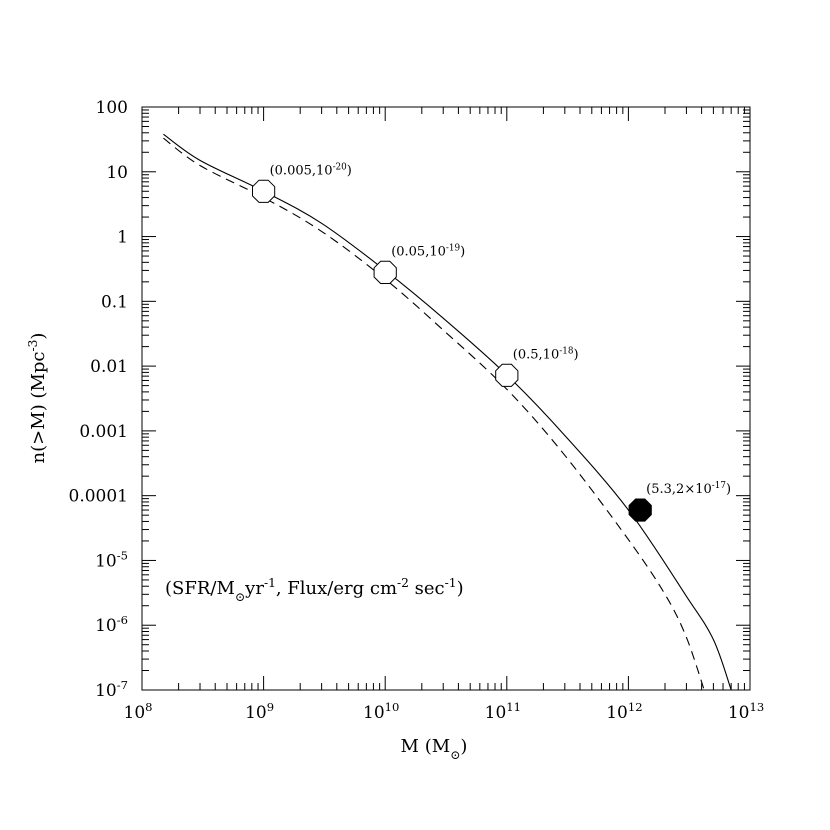 Image resolution: width=830 pixels, height=830 pixels. I want to click on marker-label: (0.5,10-18), so click(546, 354).